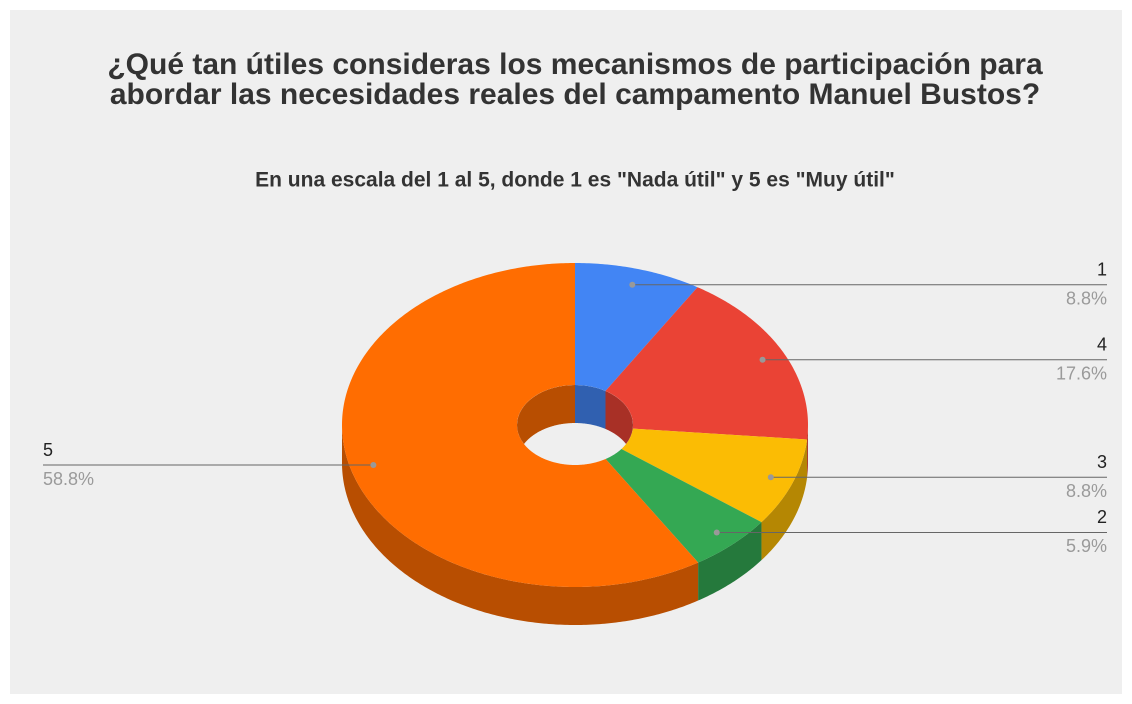 This screenshot has width=1132, height=704. Describe the element at coordinates (48, 450) in the screenshot. I see `label-name: 5` at that location.